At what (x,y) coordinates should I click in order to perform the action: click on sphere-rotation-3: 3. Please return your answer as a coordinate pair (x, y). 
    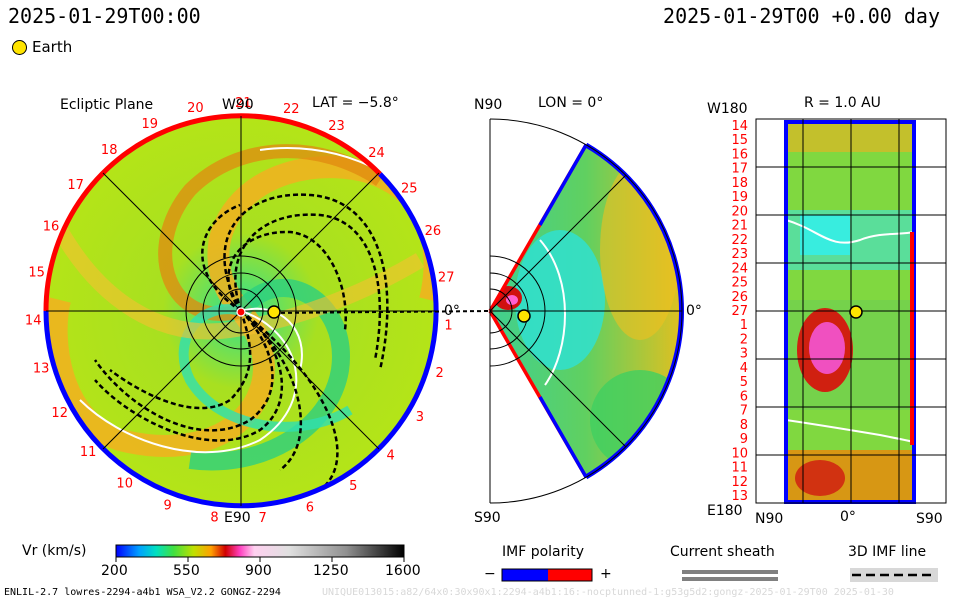
    Looking at the image, I should click on (744, 354).